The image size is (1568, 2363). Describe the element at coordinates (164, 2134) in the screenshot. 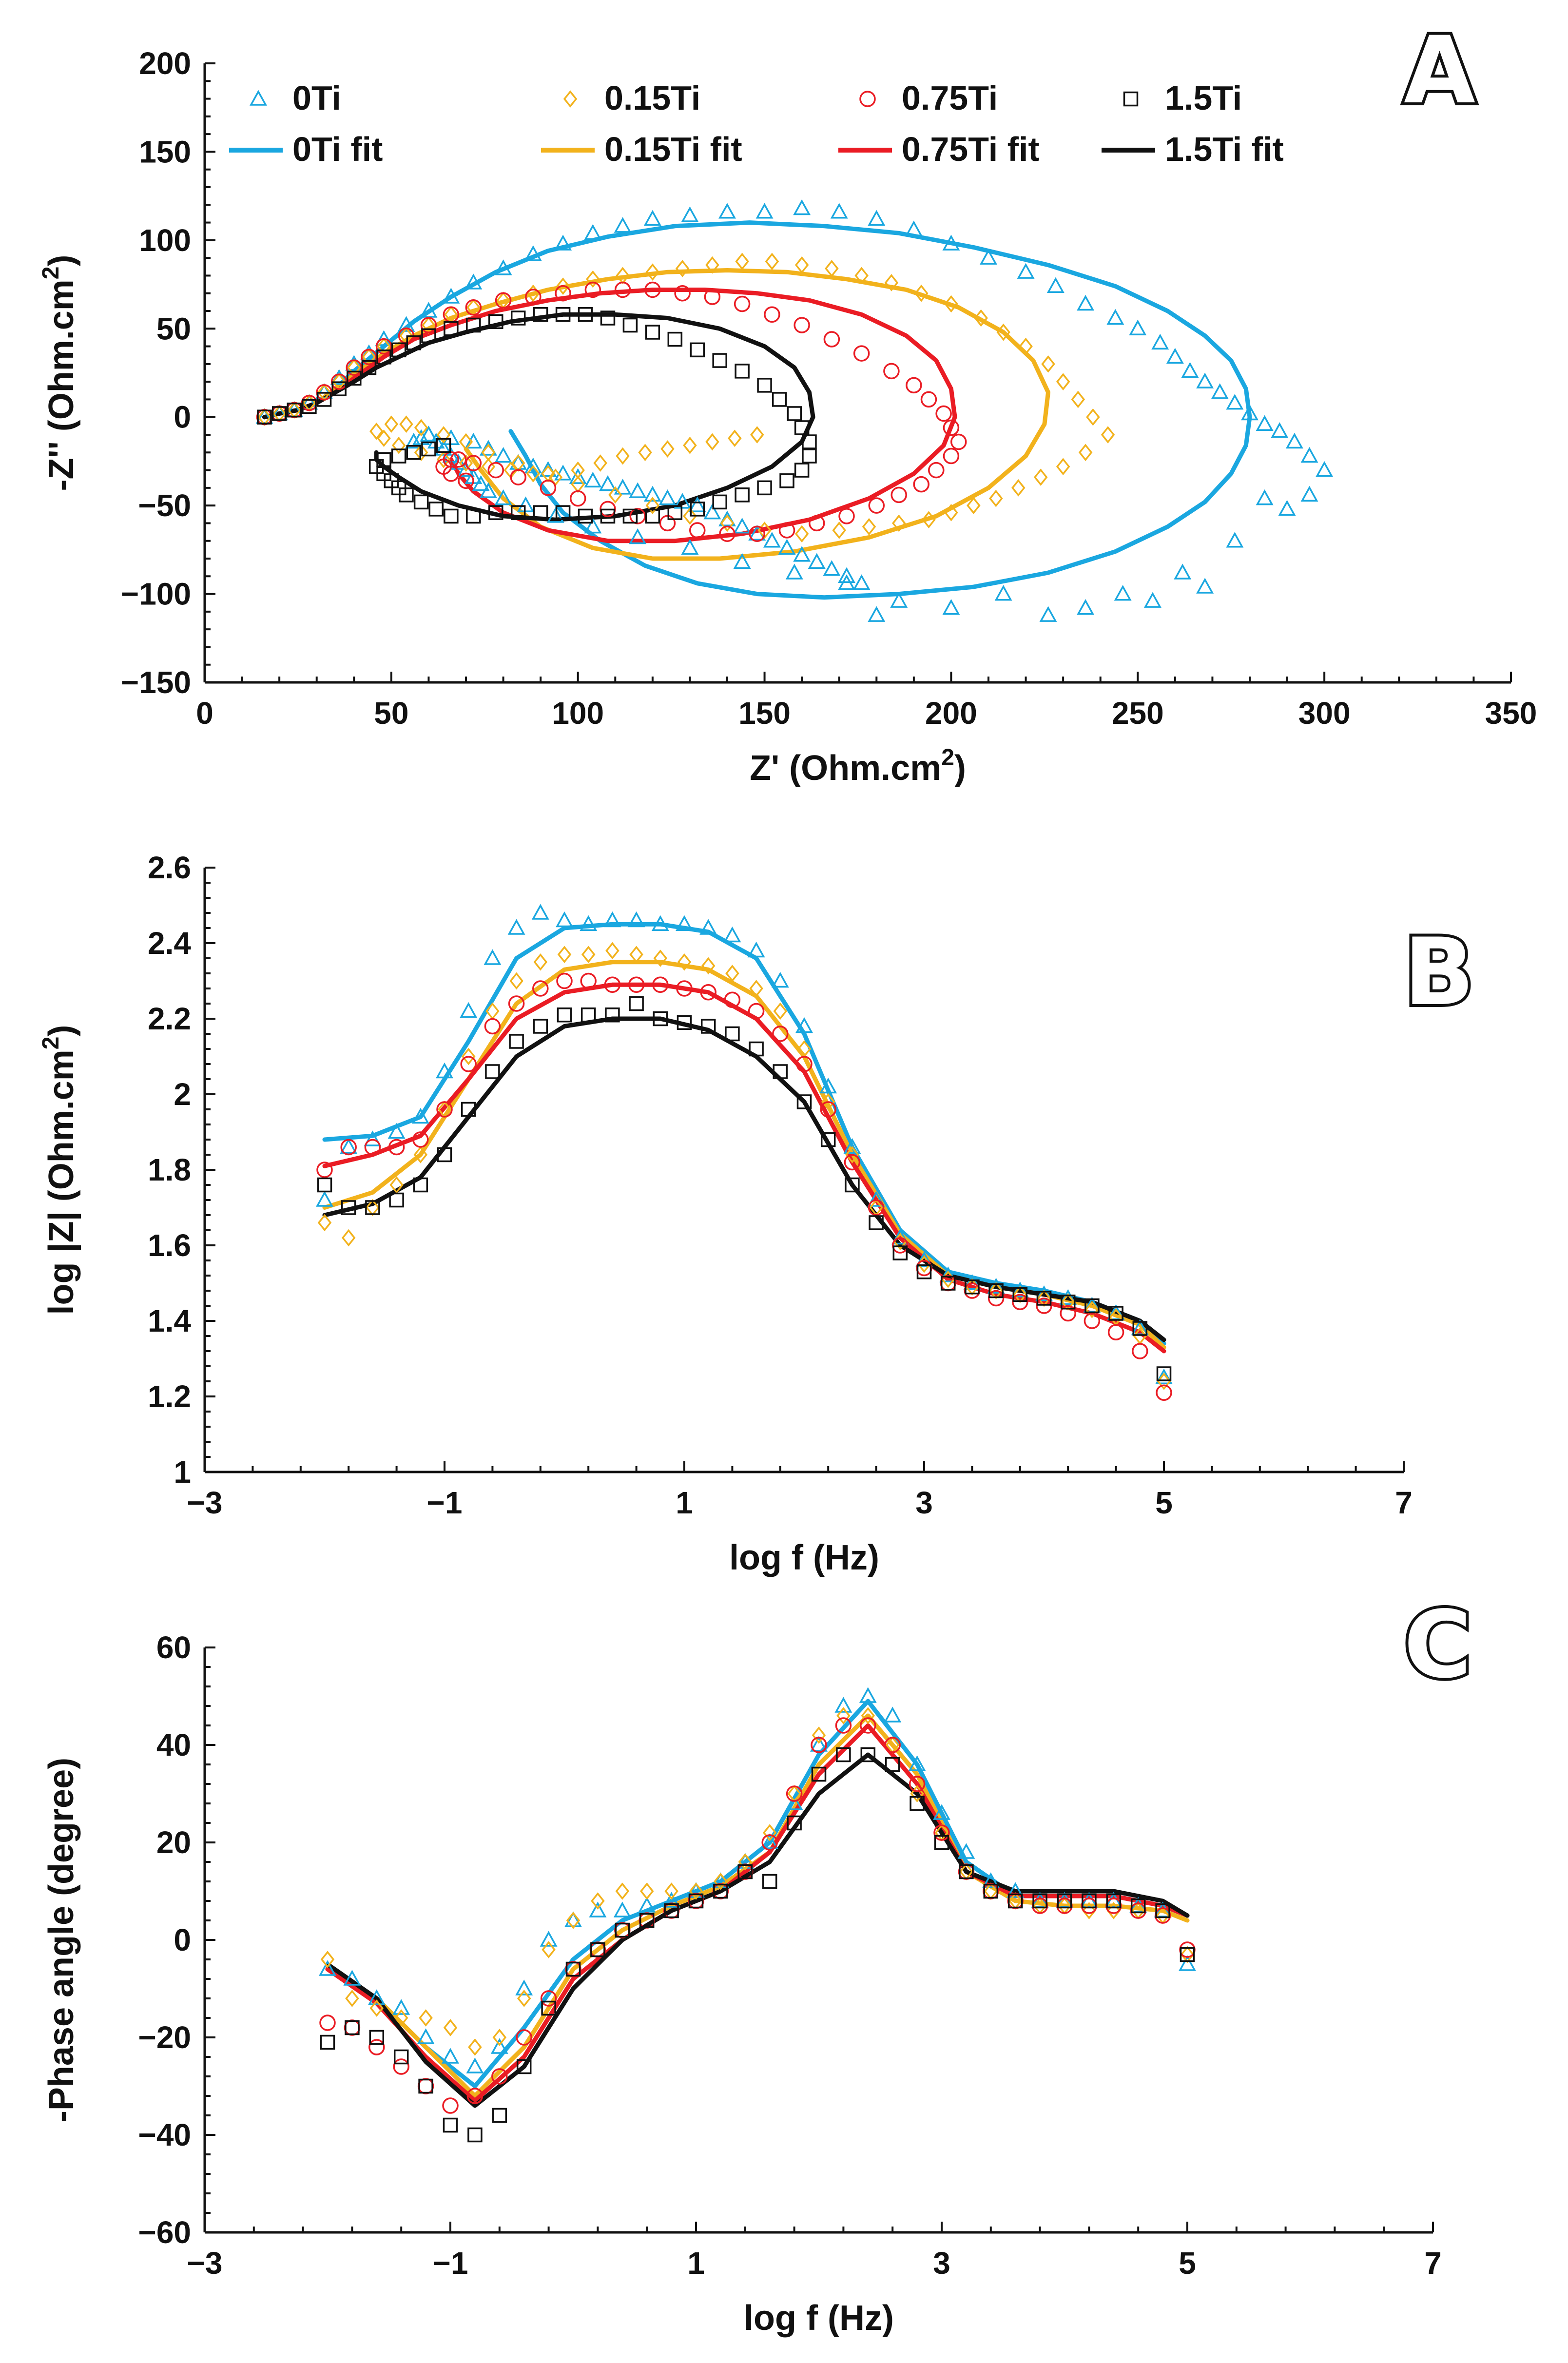

I see `y-tick-label: −40` at that location.